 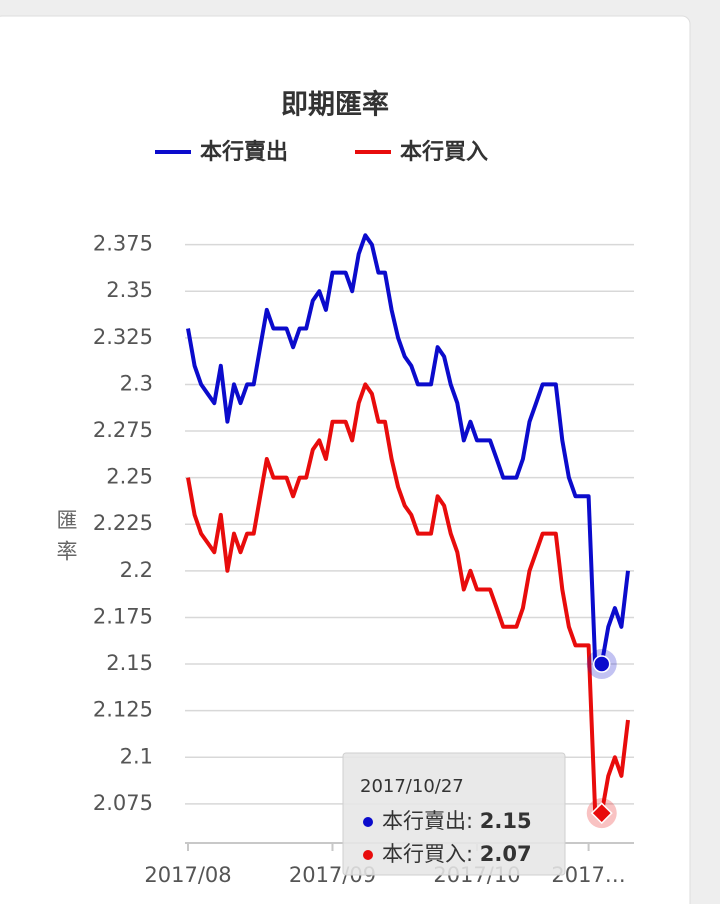 I want to click on y-axis-label: 匯率, so click(x=66, y=540).